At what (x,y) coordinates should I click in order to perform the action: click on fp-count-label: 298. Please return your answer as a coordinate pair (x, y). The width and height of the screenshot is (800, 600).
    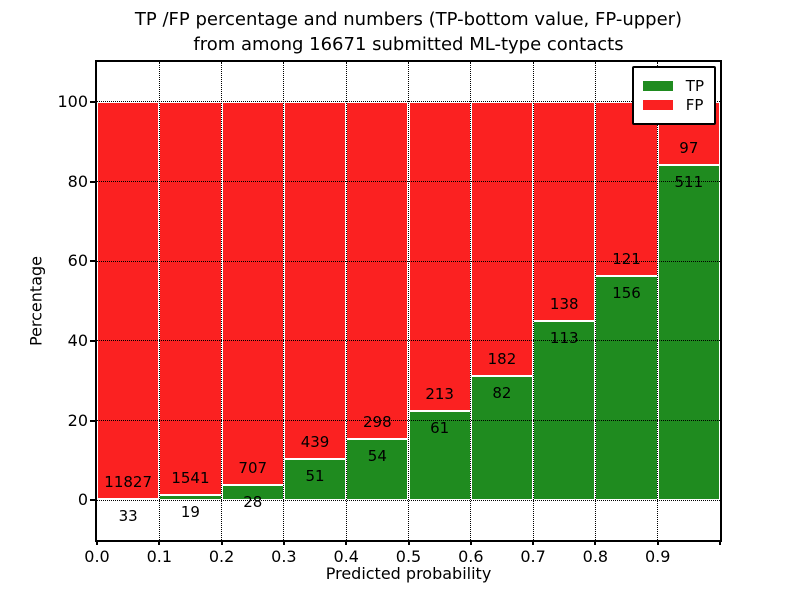
    Looking at the image, I should click on (377, 422).